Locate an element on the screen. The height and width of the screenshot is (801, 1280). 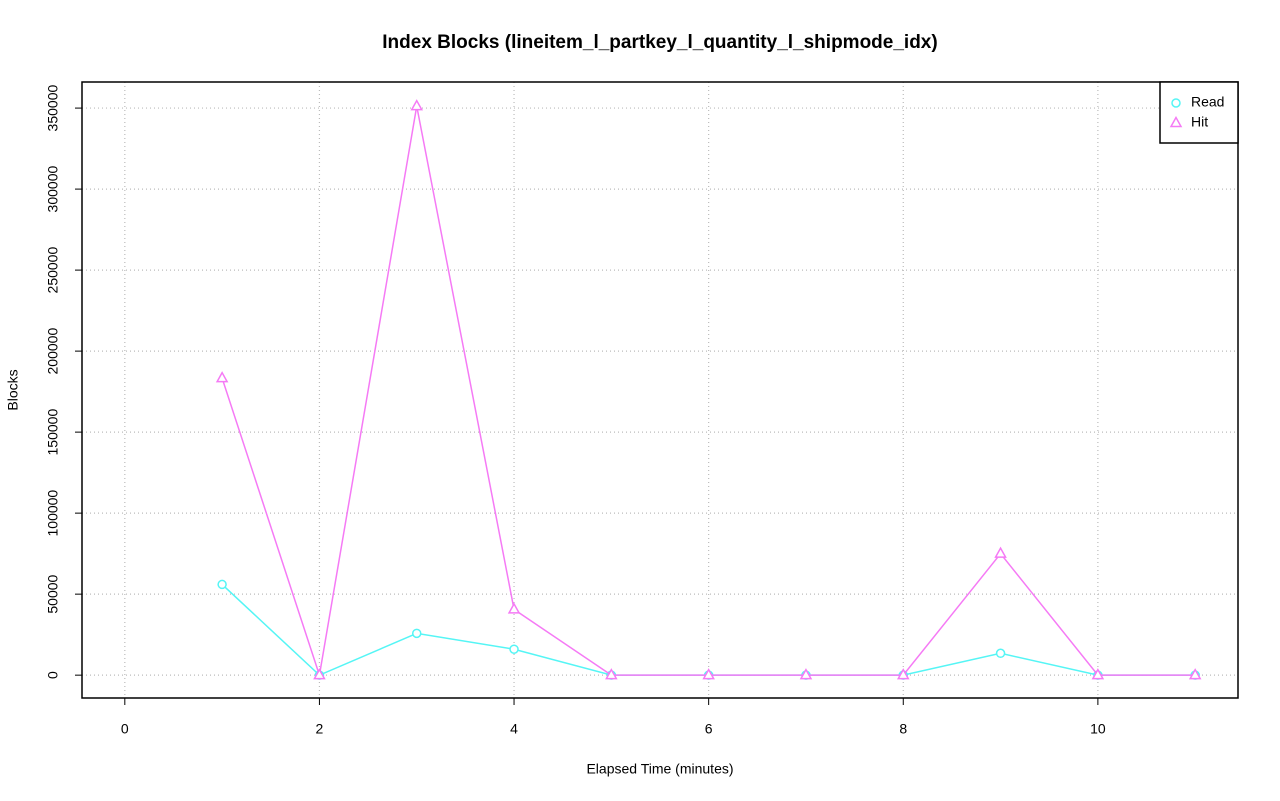
y-tick-label: 150000 is located at coordinates (53, 432).